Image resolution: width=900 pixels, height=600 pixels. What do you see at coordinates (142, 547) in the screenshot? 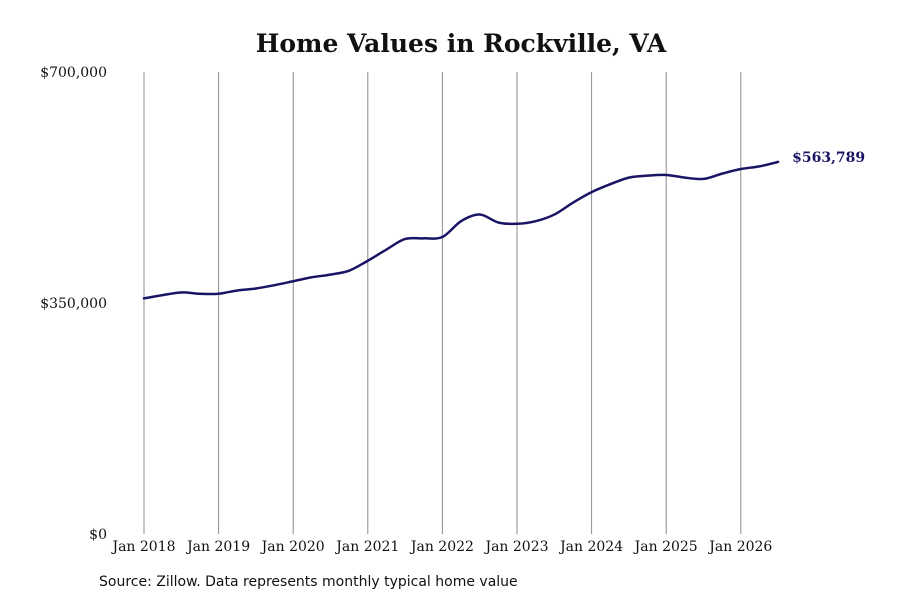
I see `x-tick-label: Jan 2018` at bounding box center [142, 547].